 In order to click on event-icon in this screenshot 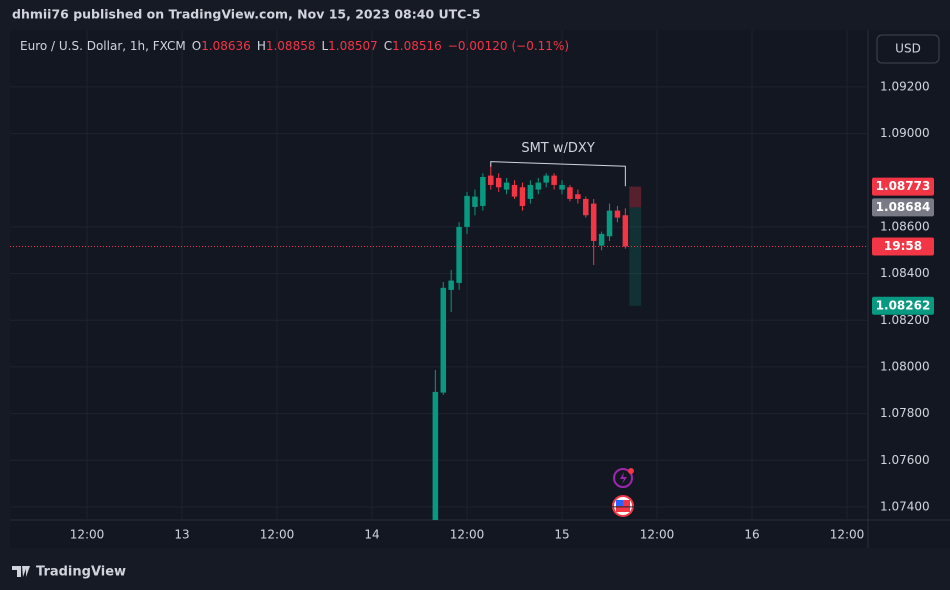, I will do `click(623, 478)`.